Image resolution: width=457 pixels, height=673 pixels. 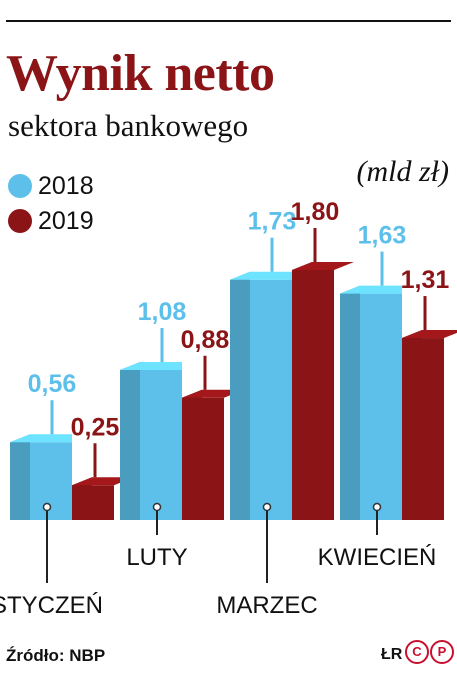 I want to click on value-label-2018-0: 0,56, so click(x=52, y=384).